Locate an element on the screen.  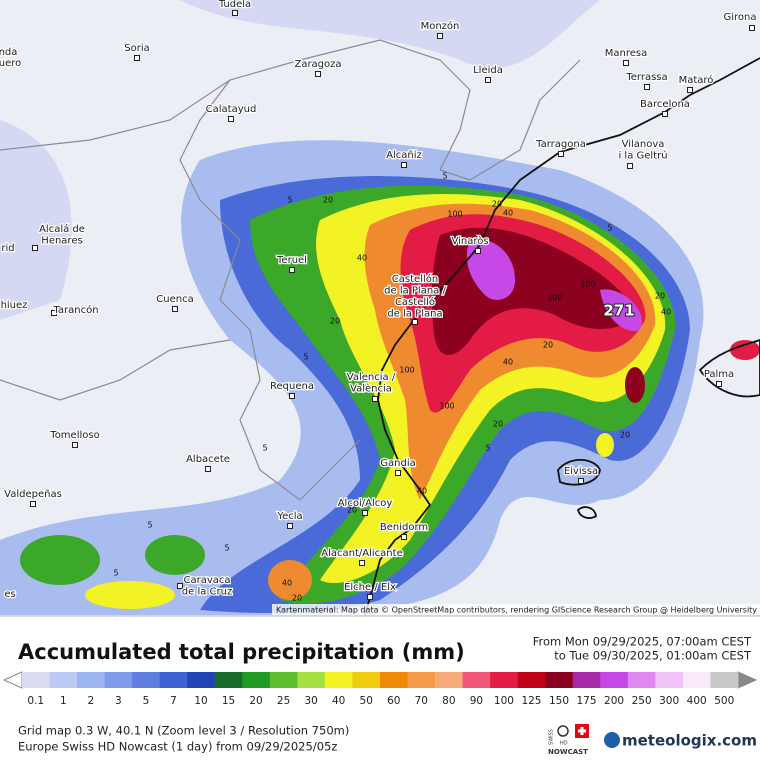
legend-label: 70 is located at coordinates (421, 701).